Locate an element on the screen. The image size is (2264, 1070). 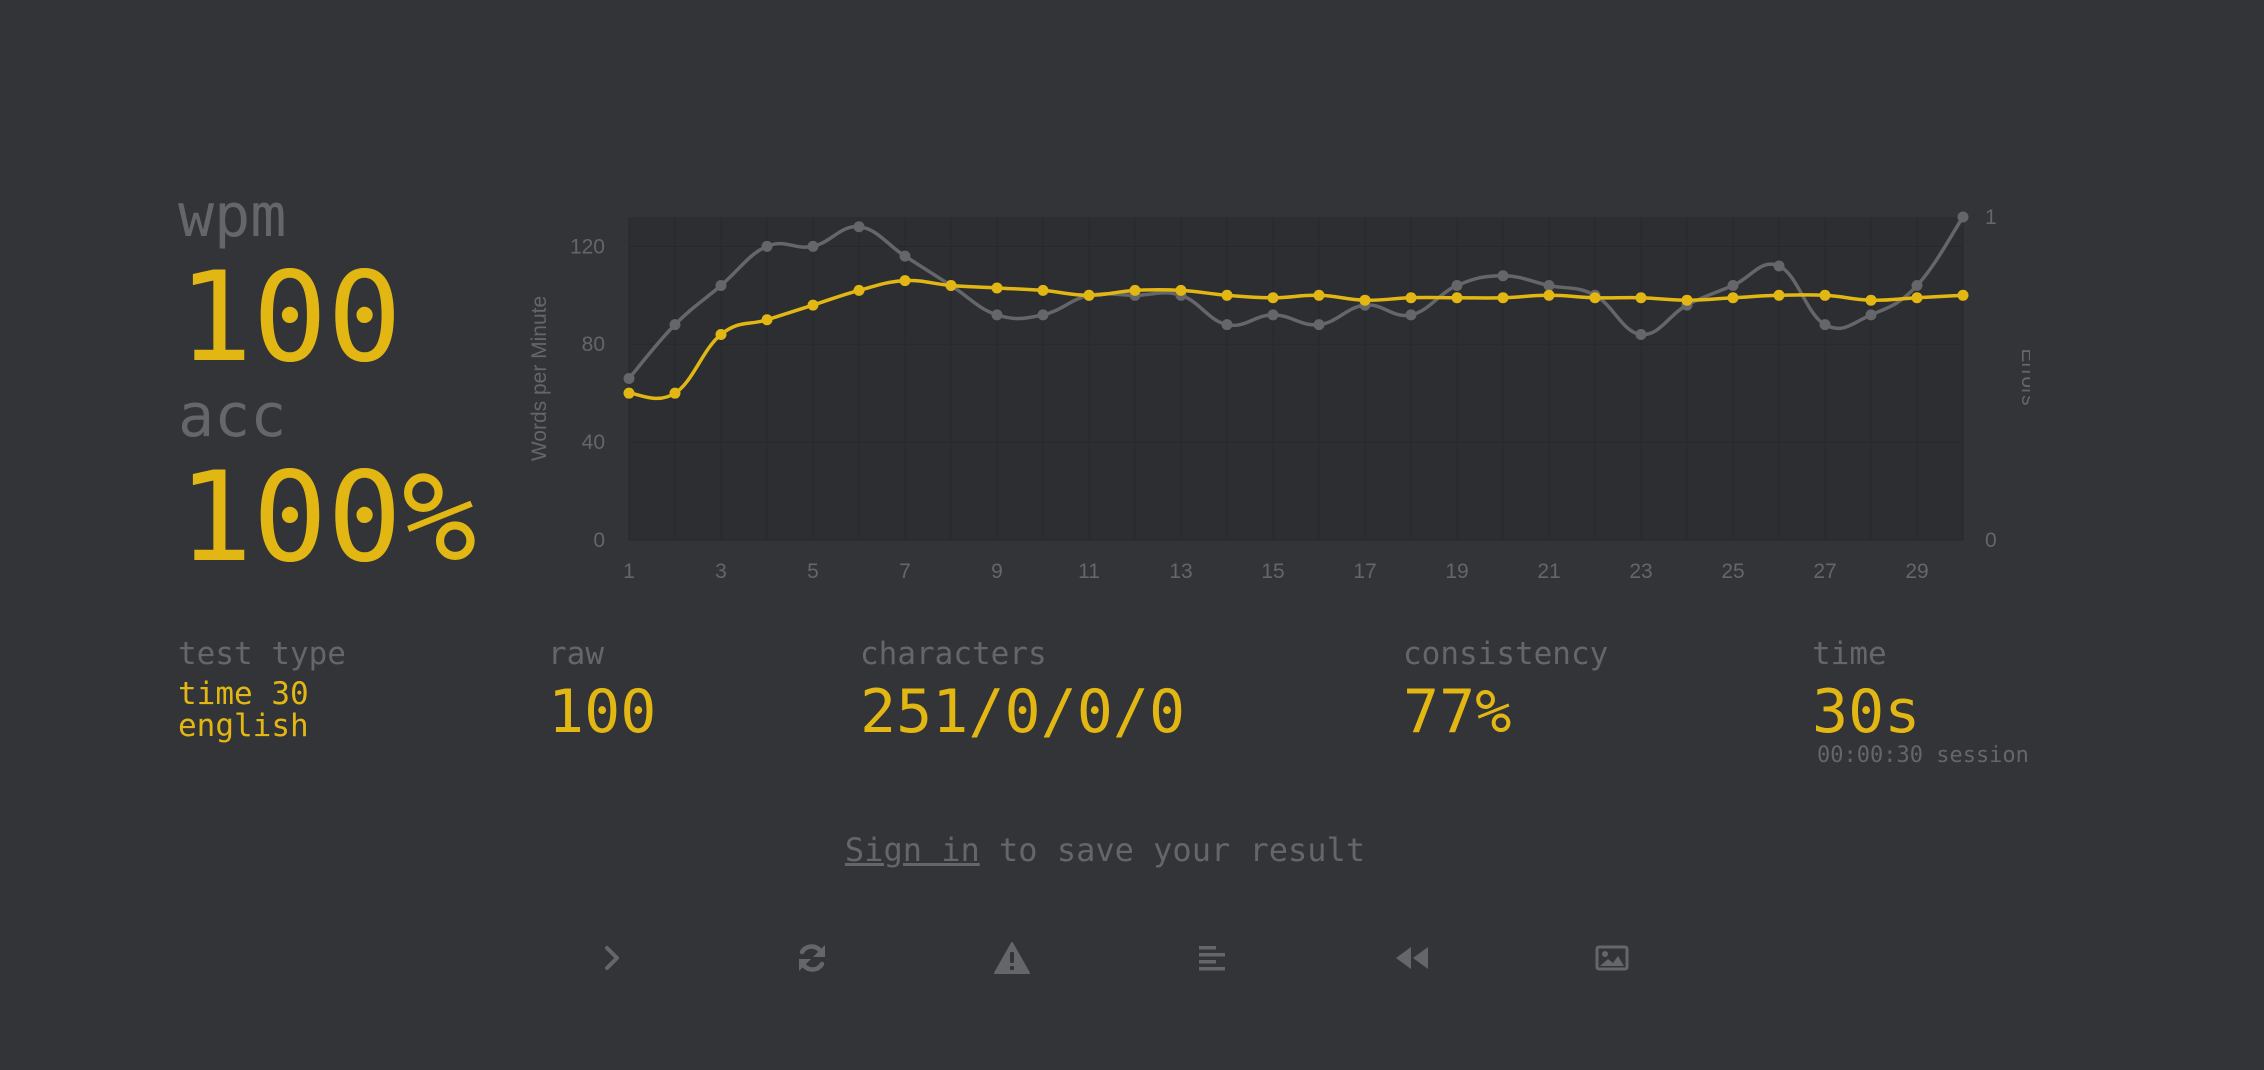
x-tick-label: 19 is located at coordinates (1456, 571).